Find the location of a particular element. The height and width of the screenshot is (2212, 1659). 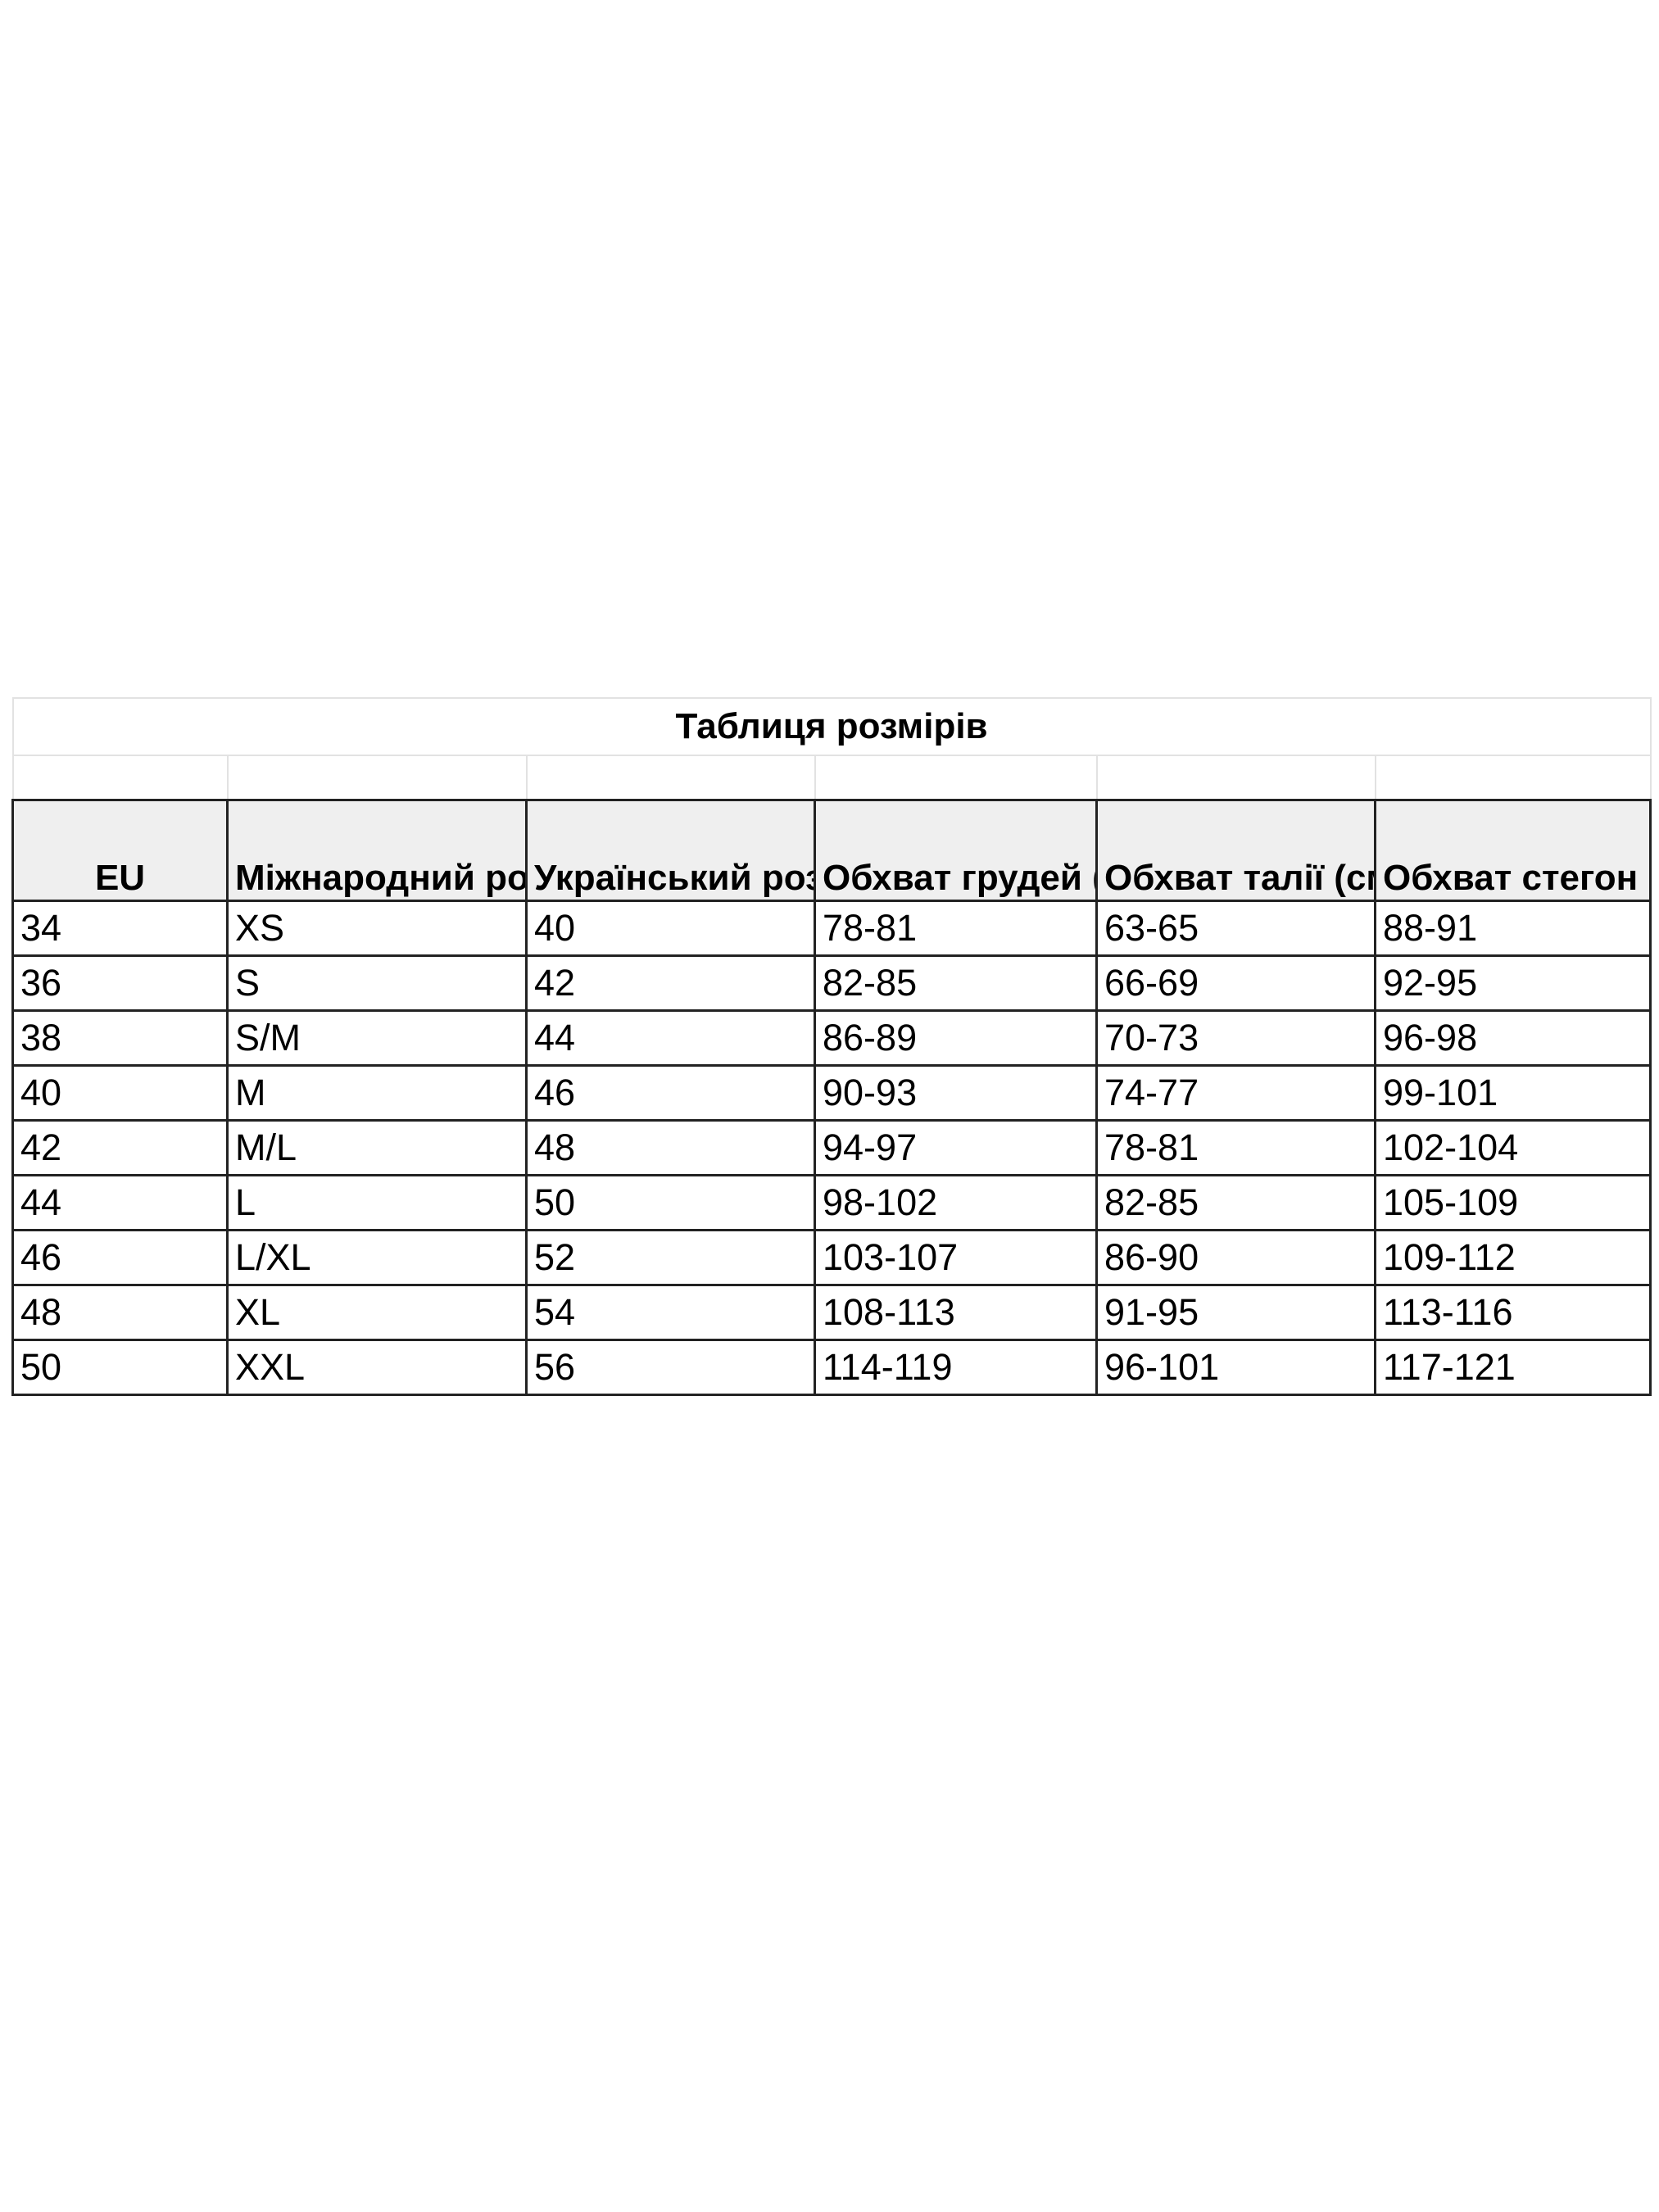

title-row: Таблиця розмірів is located at coordinates (831, 726).